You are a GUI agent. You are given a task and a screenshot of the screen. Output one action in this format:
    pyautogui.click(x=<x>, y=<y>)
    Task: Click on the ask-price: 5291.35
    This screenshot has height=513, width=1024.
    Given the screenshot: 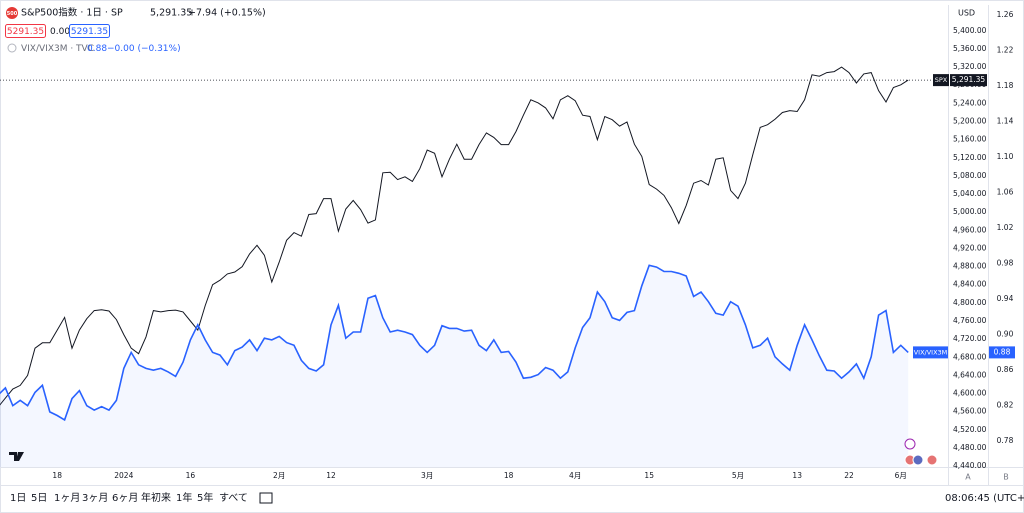 What is the action you would take?
    pyautogui.click(x=89, y=32)
    